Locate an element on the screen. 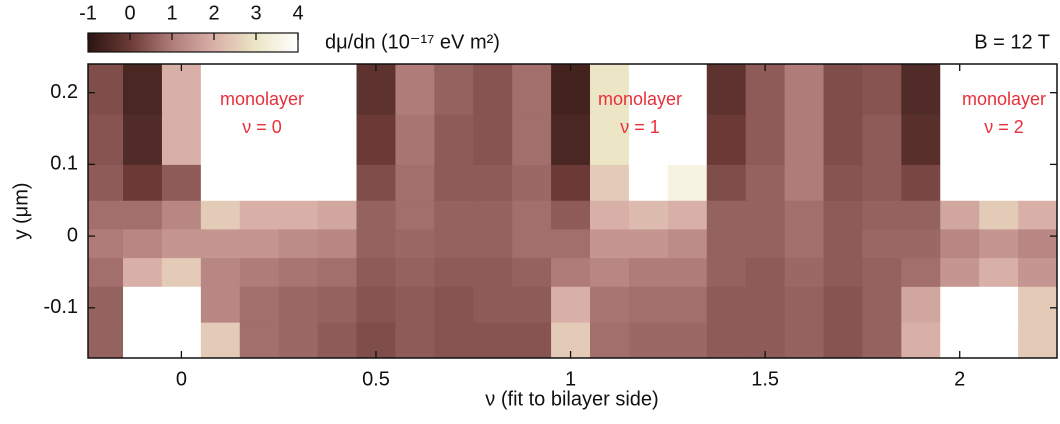 The height and width of the screenshot is (424, 1060). x-axis-label: ν (fit to bilayer side) is located at coordinates (571, 399).